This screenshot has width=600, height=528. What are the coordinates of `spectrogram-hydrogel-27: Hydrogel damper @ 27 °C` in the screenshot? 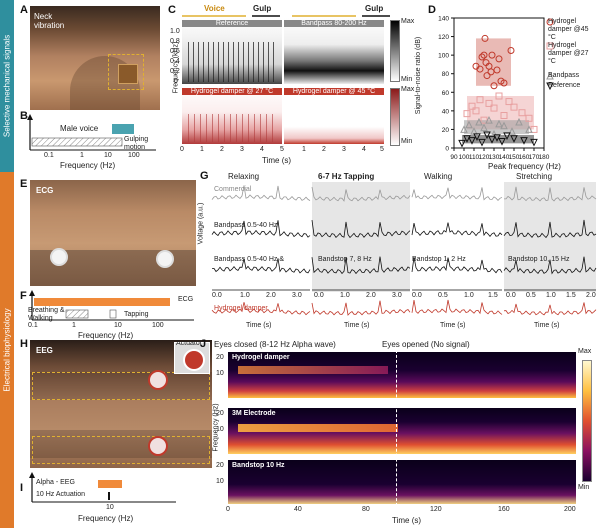 It's located at (232, 115).